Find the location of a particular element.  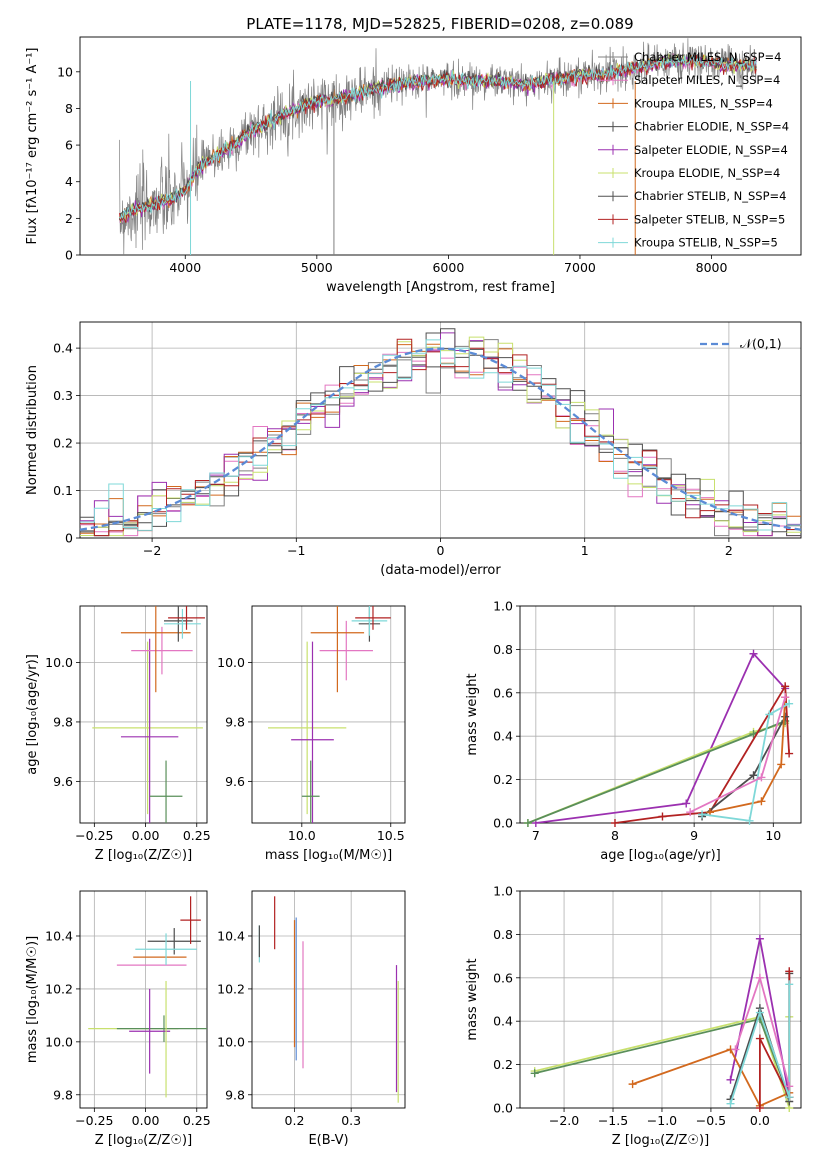

x-tick-label: −2 is located at coordinates (152, 550).